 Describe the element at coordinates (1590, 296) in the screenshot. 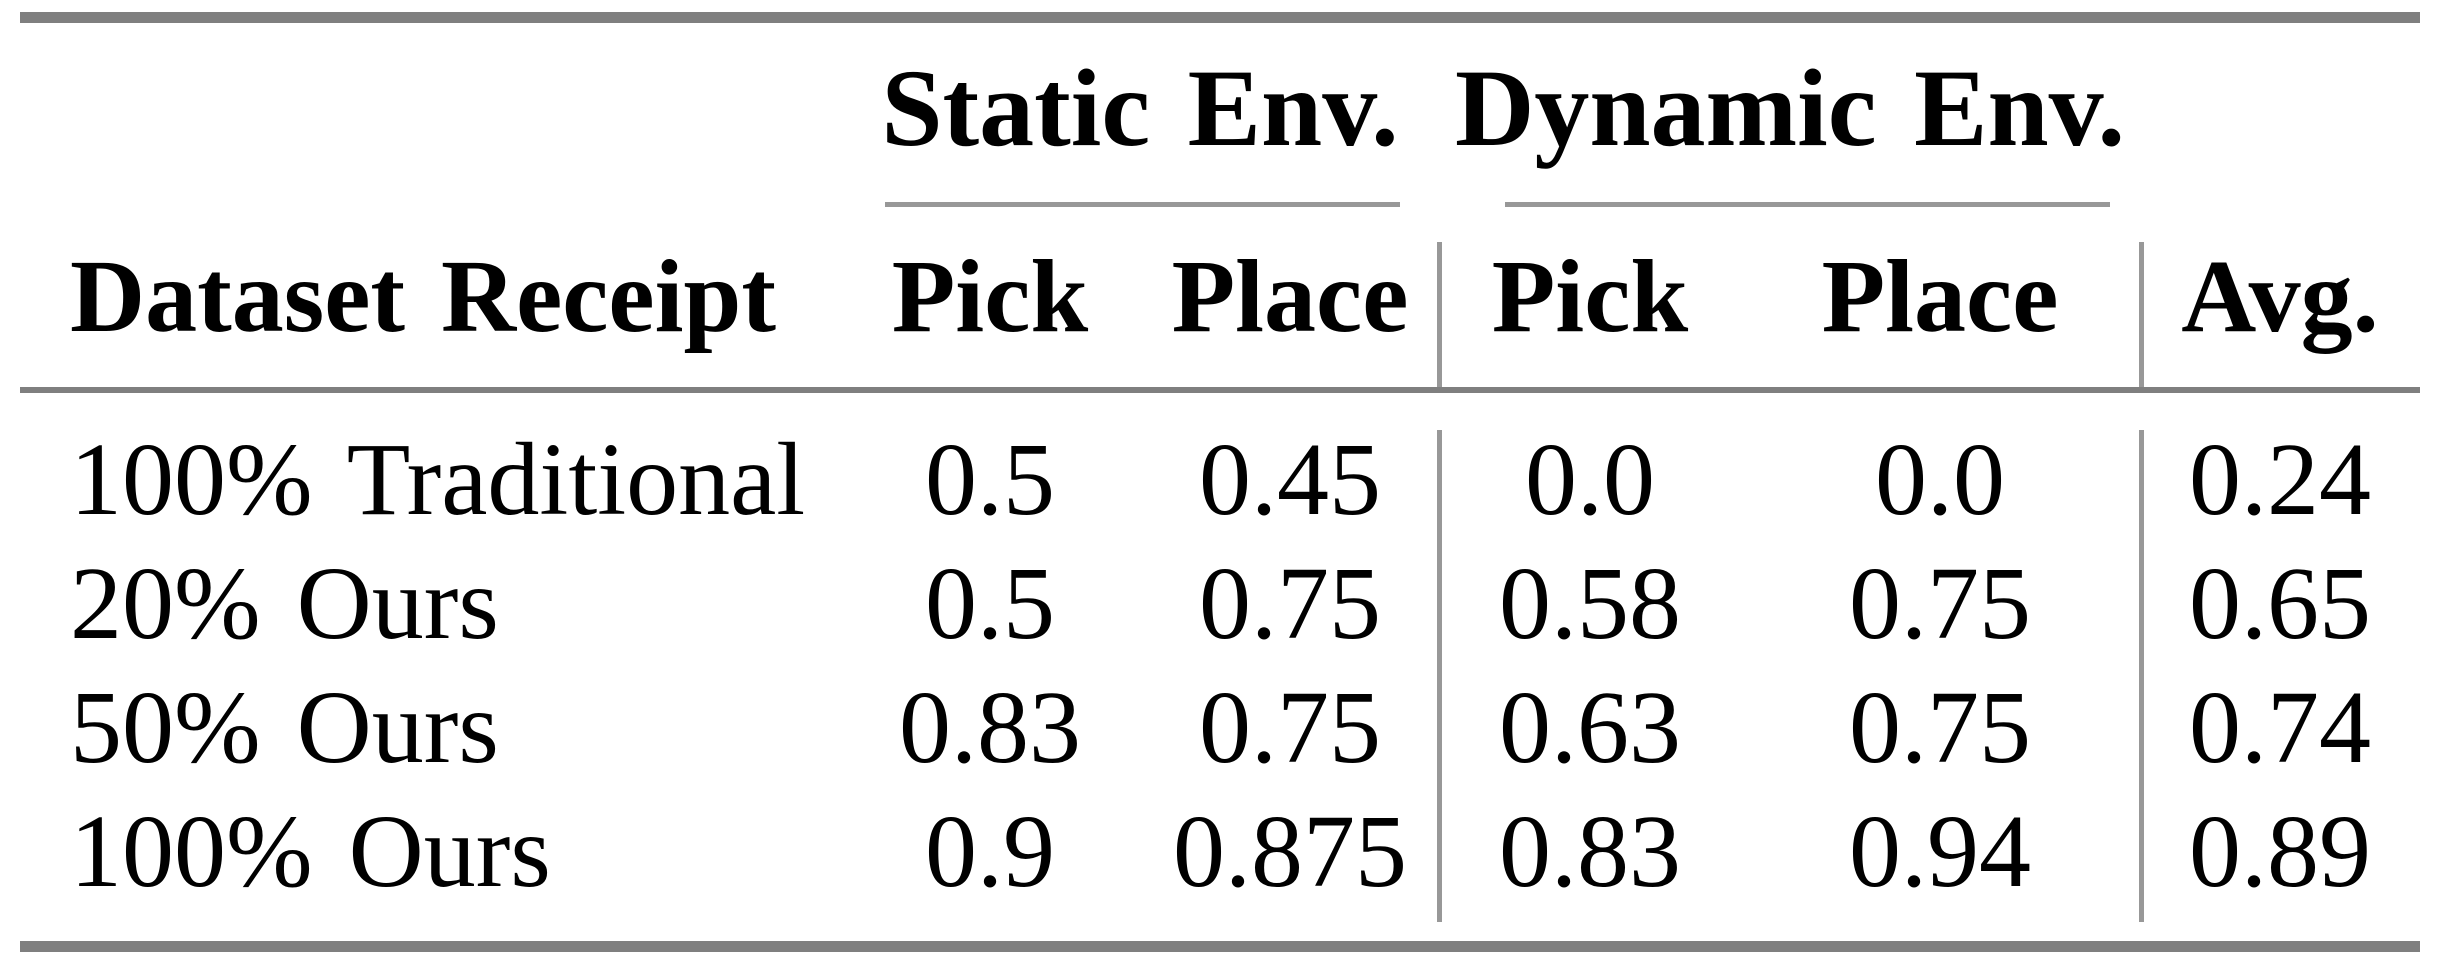

I see `col-header-dynamic-pick: Pick` at that location.